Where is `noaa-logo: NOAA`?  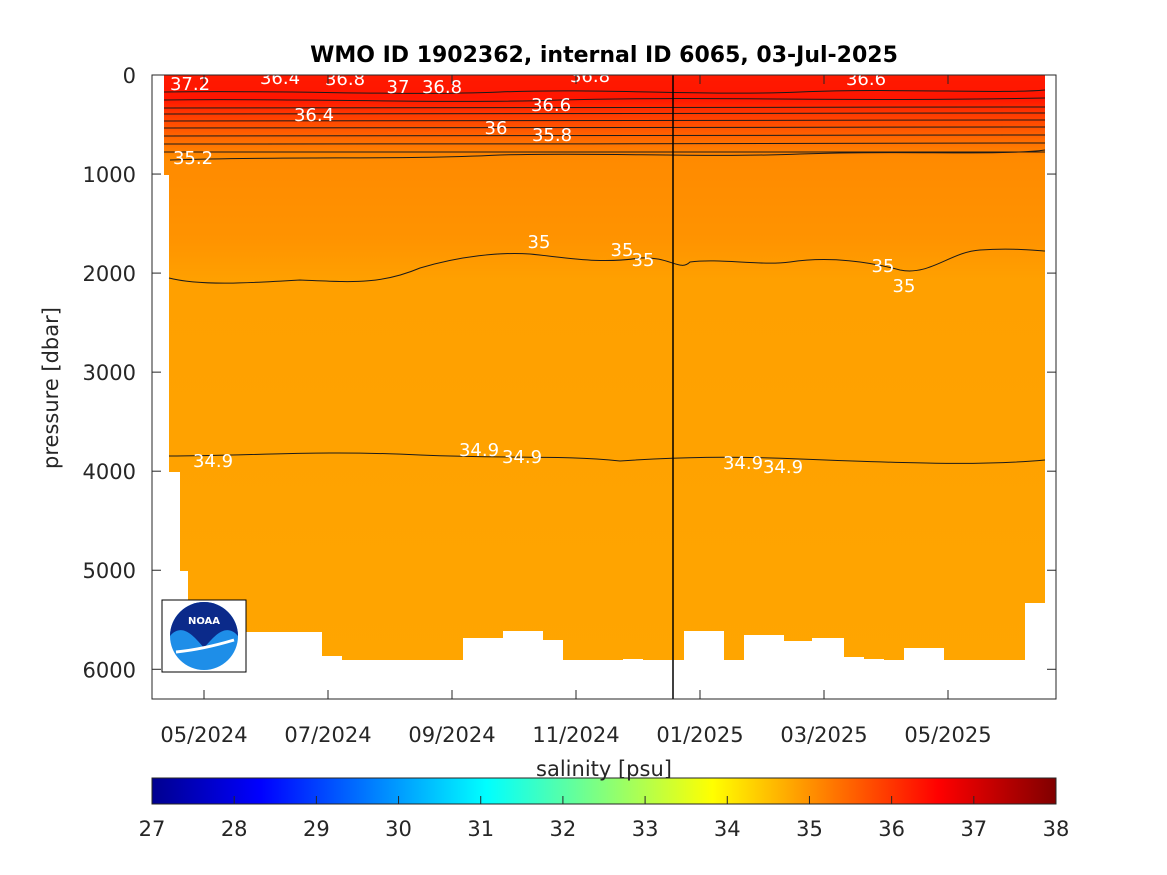
noaa-logo: NOAA is located at coordinates (204, 636).